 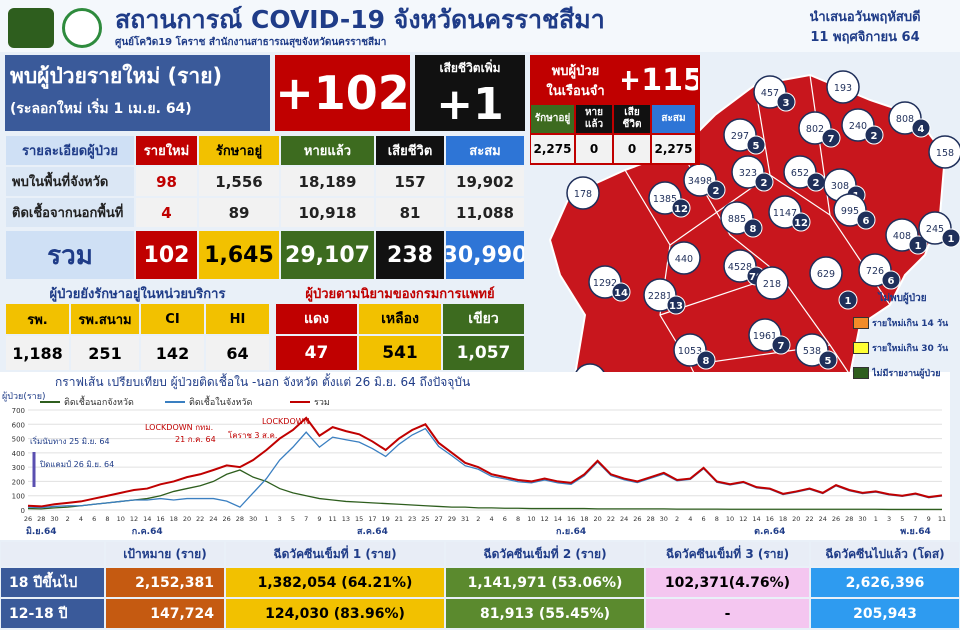 What do you see at coordinates (866, 221) in the screenshot?
I see `district-new: 6` at bounding box center [866, 221].